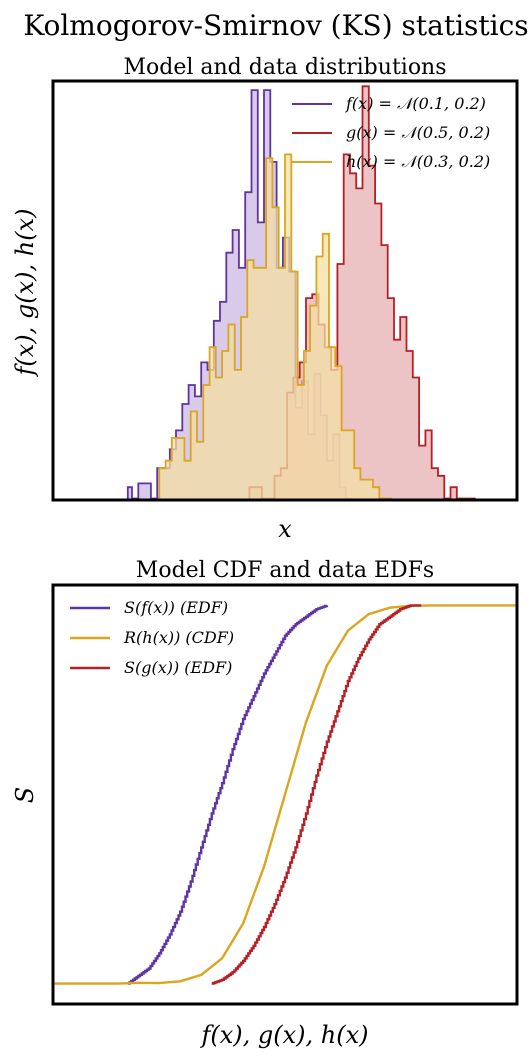 This screenshot has width=531, height=1058. What do you see at coordinates (25, 795) in the screenshot?
I see `chart2-ylabel: S` at bounding box center [25, 795].